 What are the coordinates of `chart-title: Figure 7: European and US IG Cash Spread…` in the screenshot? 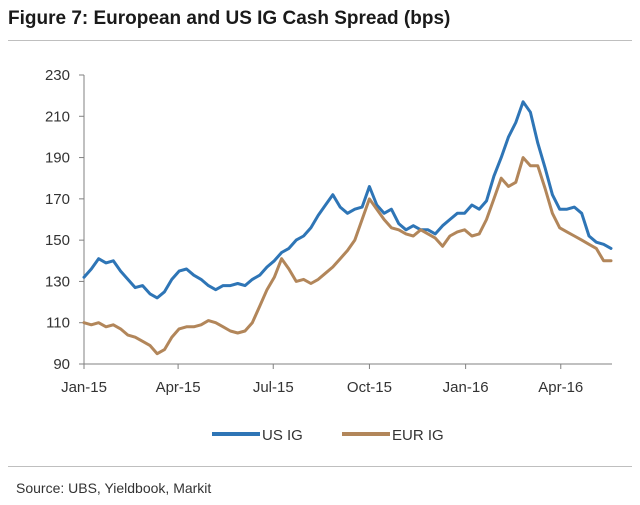 It's located at (229, 18).